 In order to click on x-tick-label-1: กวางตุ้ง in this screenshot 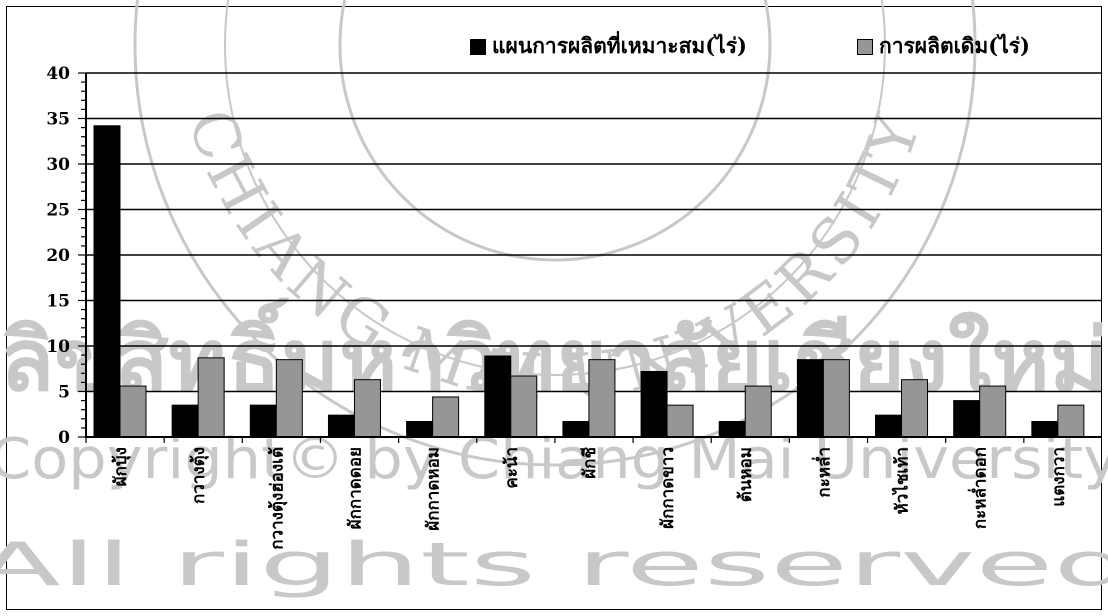, I will do `click(199, 475)`.